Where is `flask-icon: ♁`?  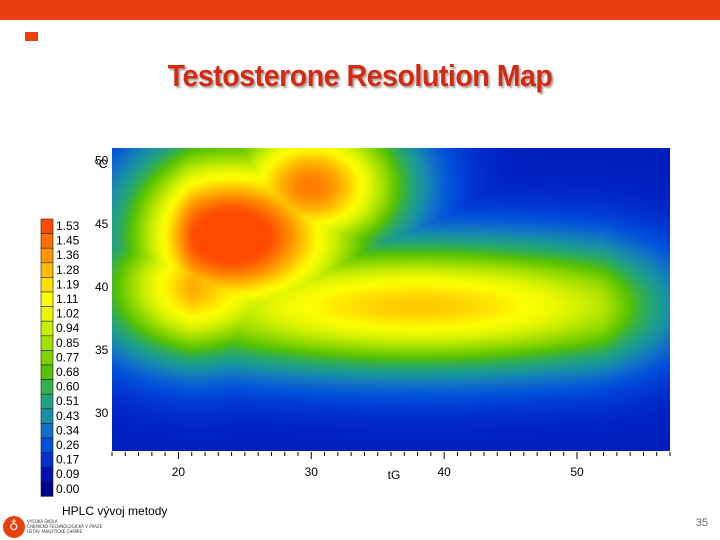
flask-icon: ♁ is located at coordinates (14, 526).